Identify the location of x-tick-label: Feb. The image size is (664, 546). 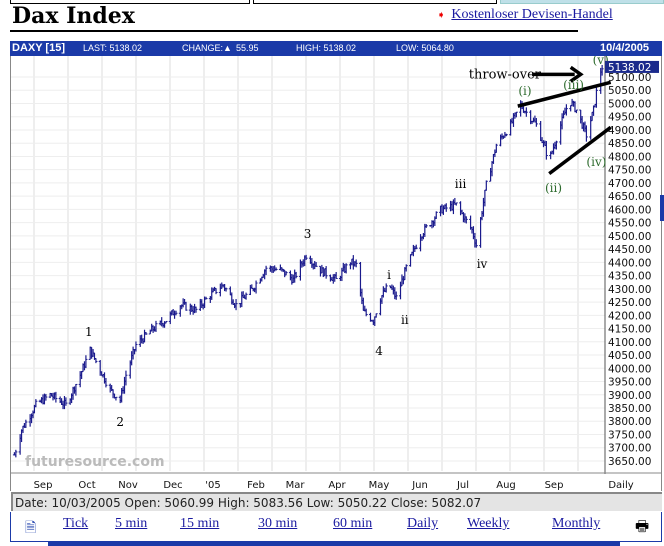
(256, 485).